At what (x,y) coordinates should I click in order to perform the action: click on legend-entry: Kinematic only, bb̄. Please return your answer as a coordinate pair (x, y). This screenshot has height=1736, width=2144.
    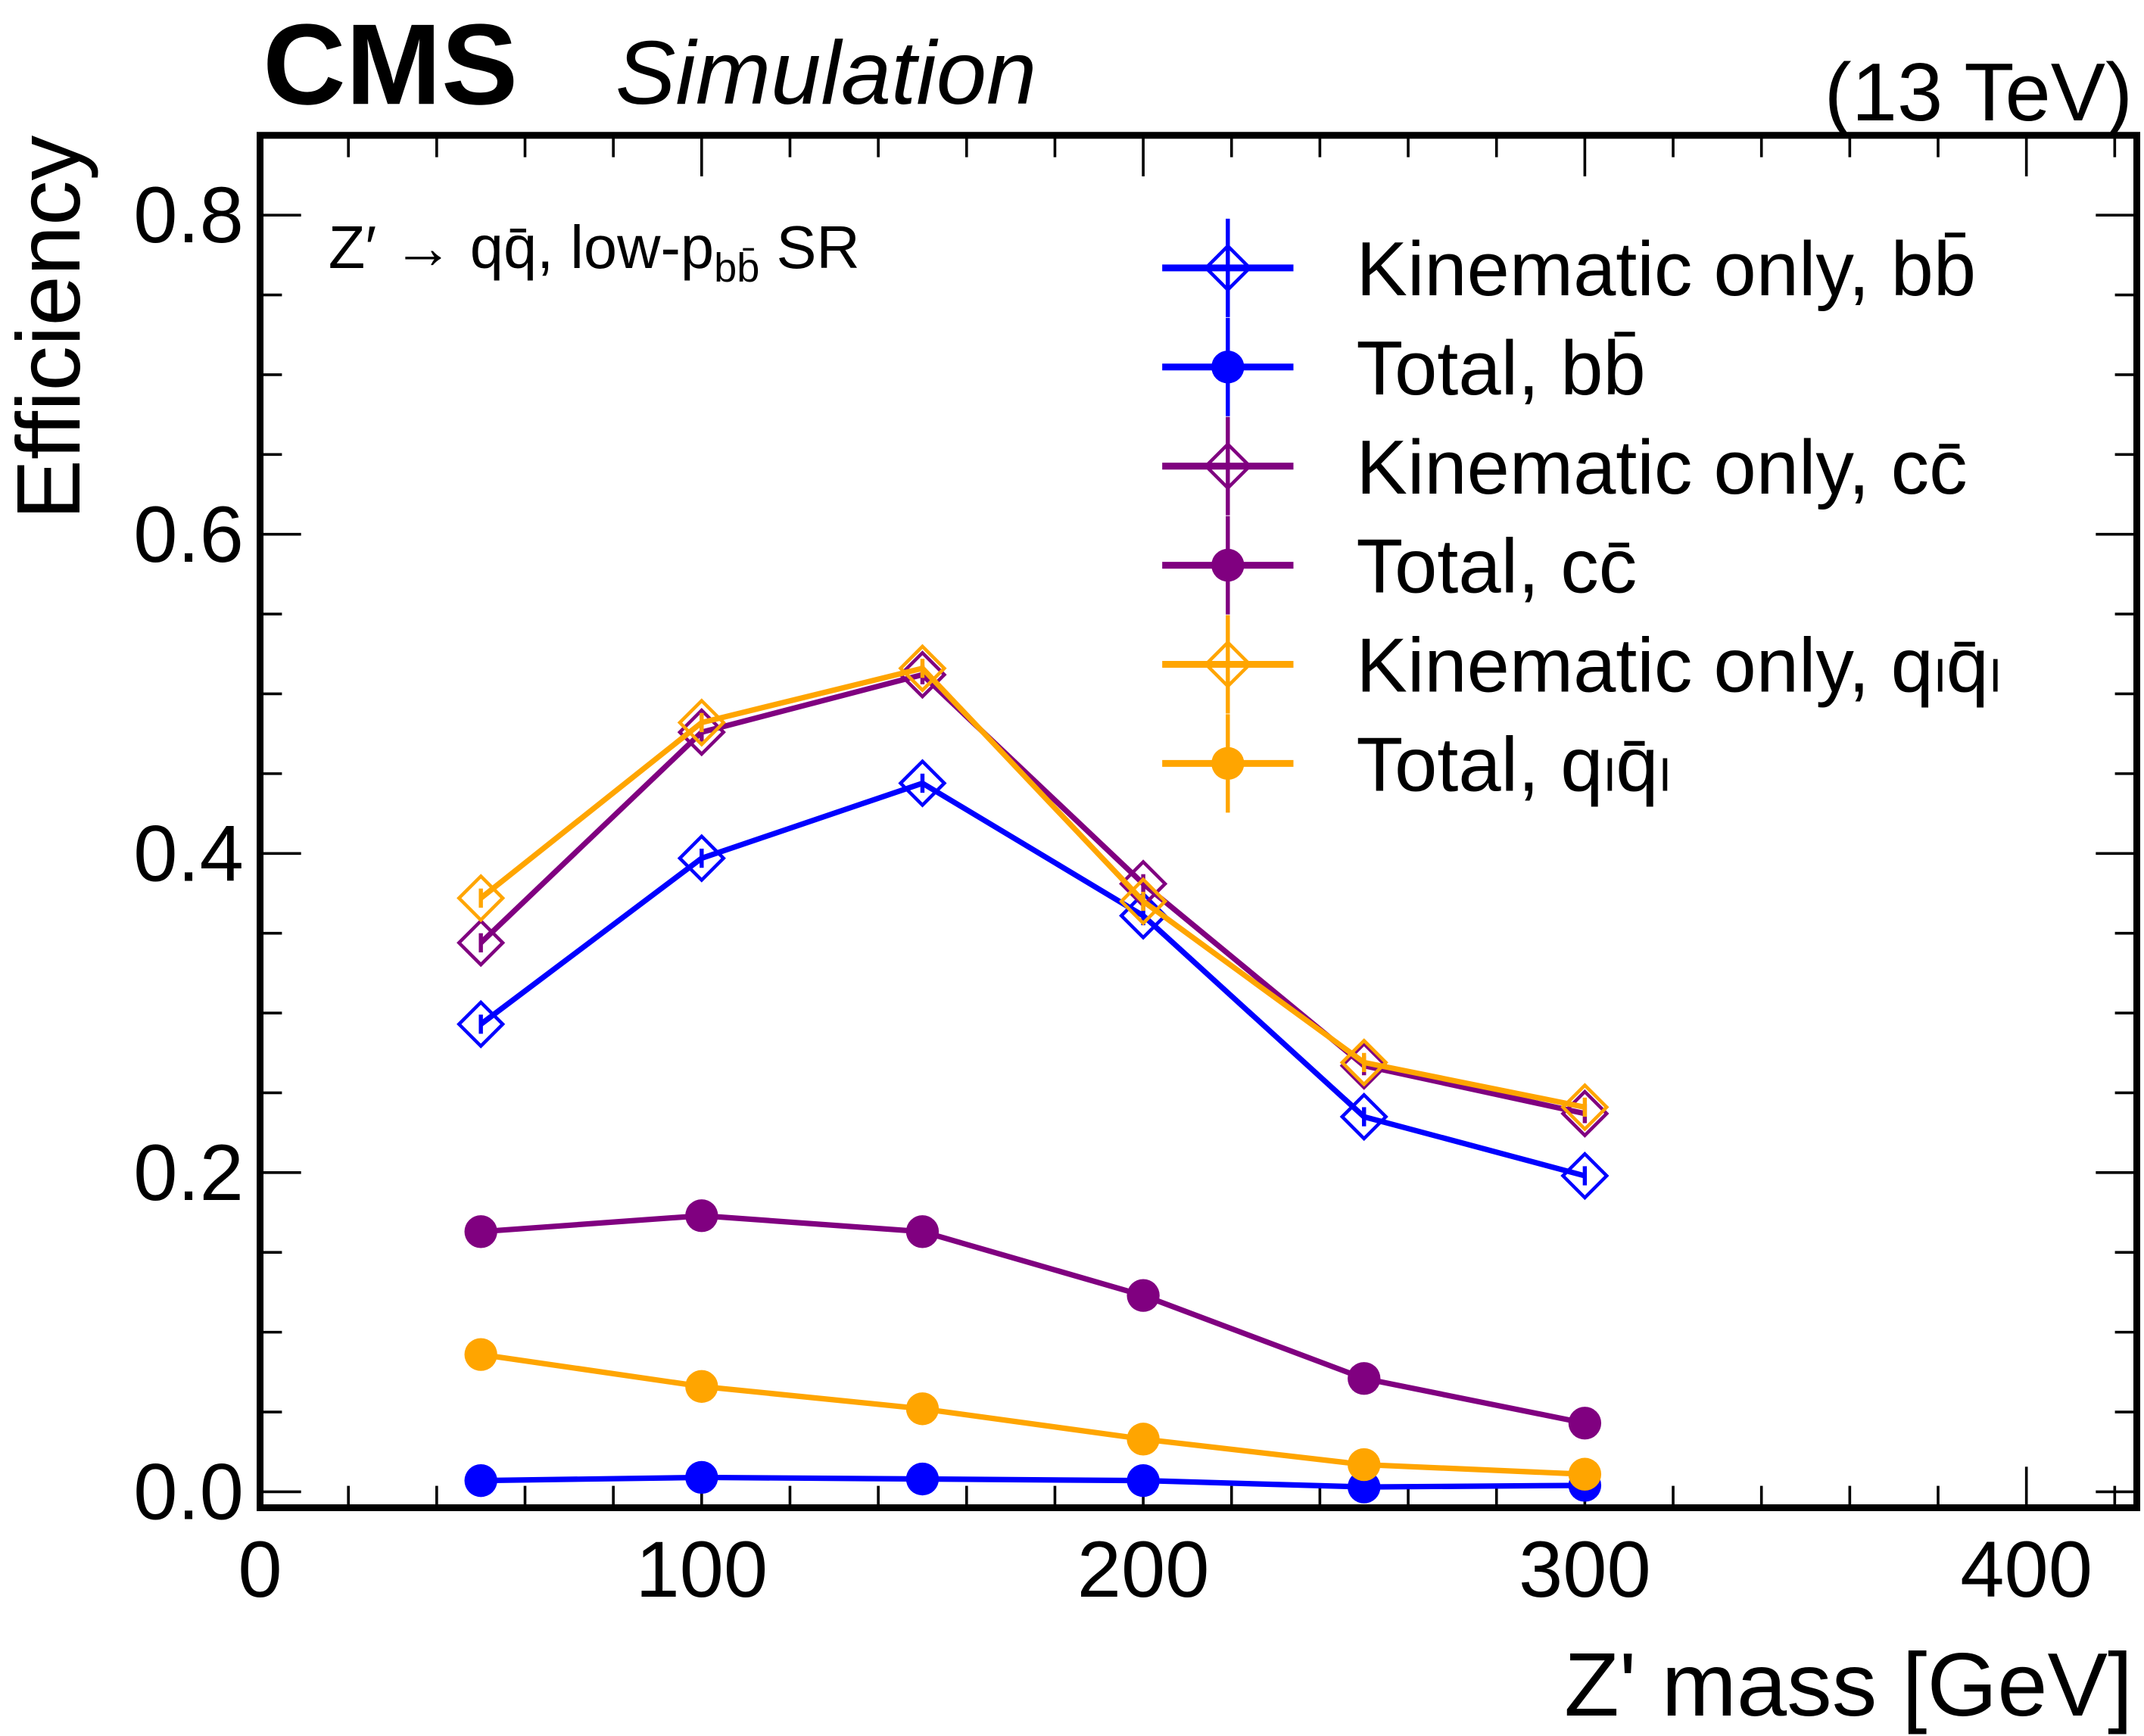
    Looking at the image, I should click on (1569, 267).